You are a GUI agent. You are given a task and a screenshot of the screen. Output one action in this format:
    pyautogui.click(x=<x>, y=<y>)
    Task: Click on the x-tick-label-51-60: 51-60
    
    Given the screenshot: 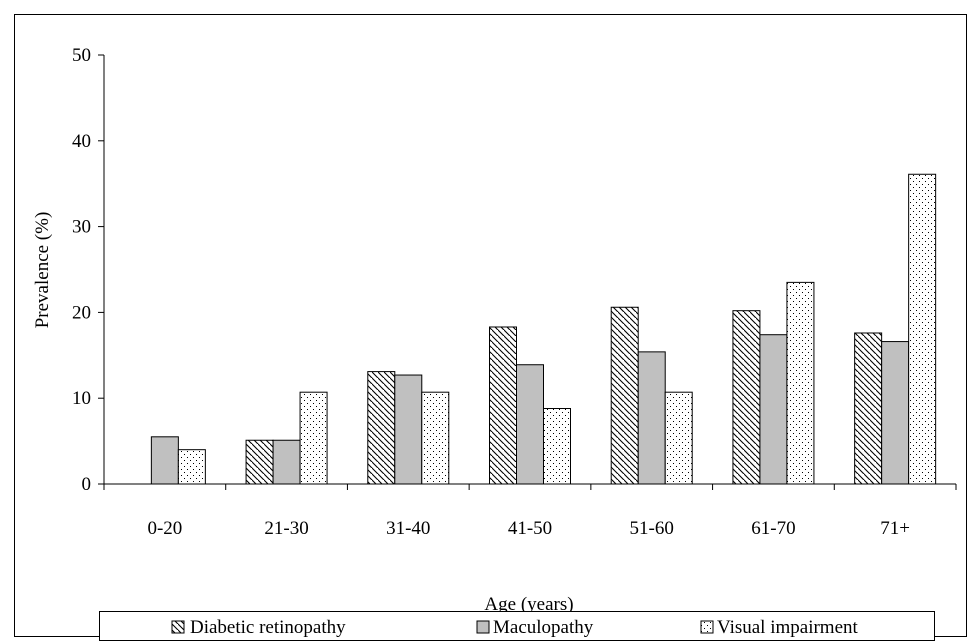 What is the action you would take?
    pyautogui.click(x=652, y=528)
    